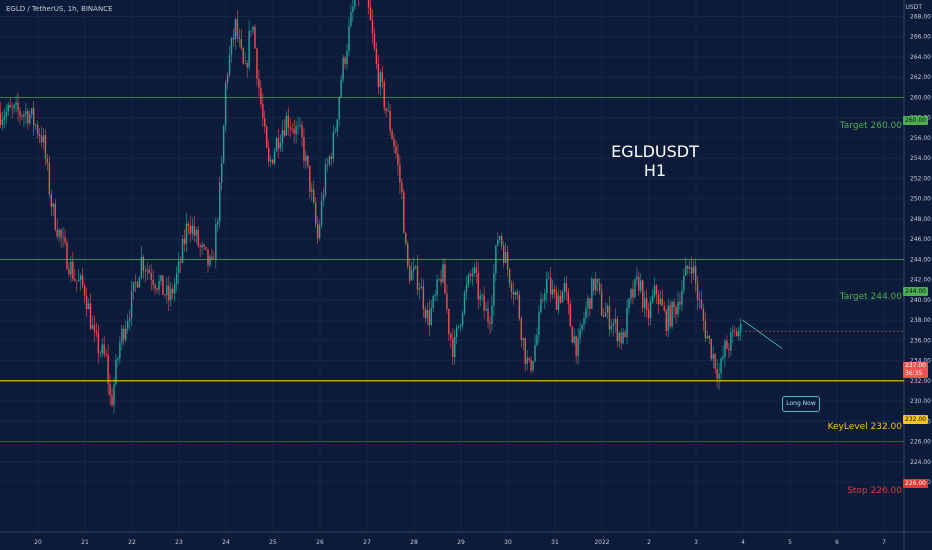  What do you see at coordinates (920, 381) in the screenshot?
I see `y-tick-label: 232.00` at bounding box center [920, 381].